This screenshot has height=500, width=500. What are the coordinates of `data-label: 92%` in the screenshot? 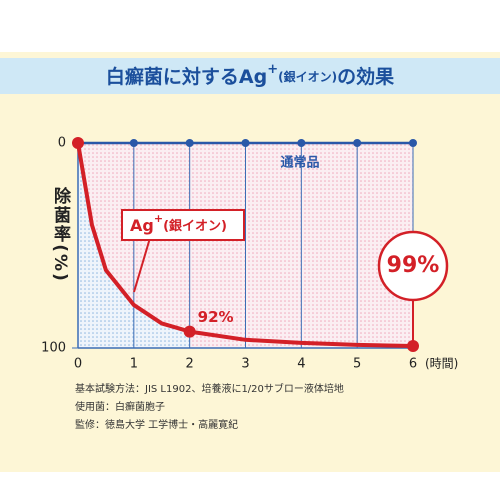 It's located at (216, 317).